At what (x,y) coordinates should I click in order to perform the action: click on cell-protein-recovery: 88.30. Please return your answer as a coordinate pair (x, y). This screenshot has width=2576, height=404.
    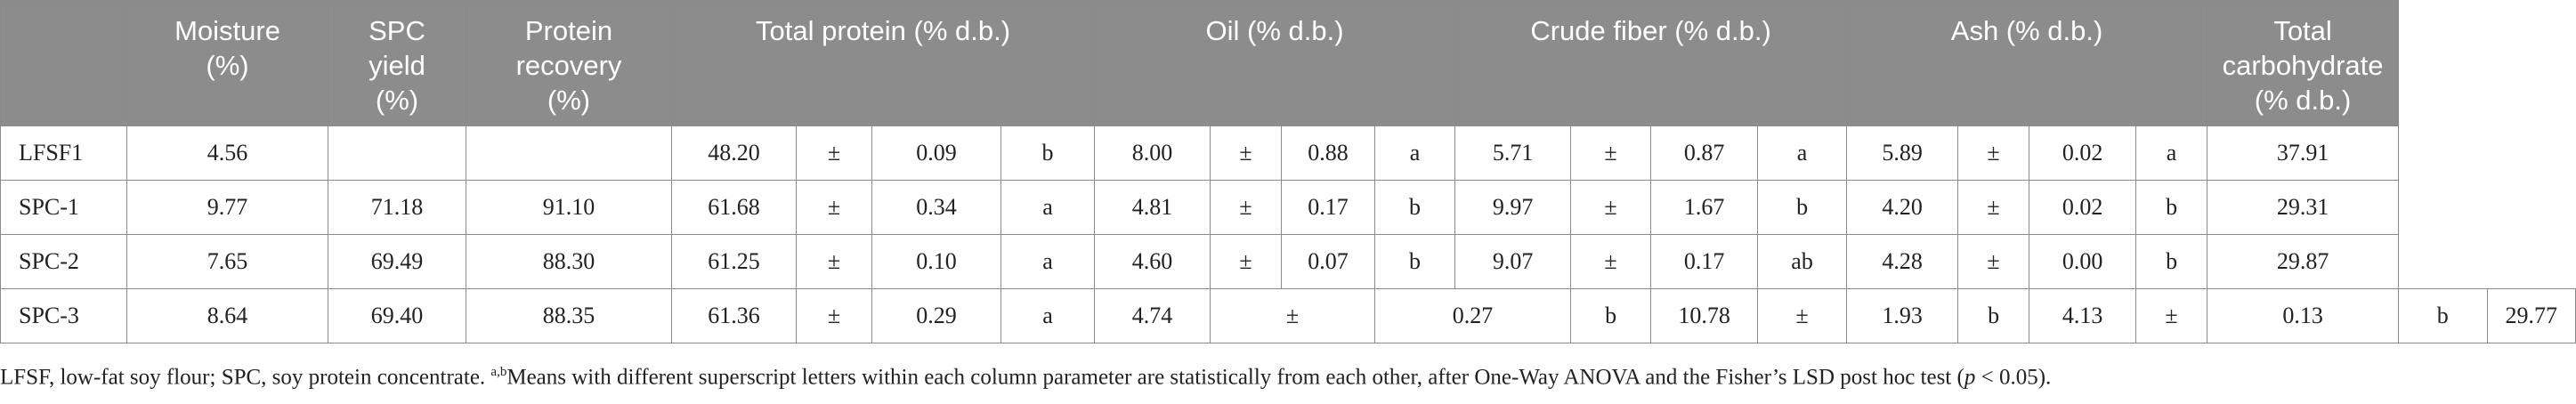
    Looking at the image, I should click on (569, 262).